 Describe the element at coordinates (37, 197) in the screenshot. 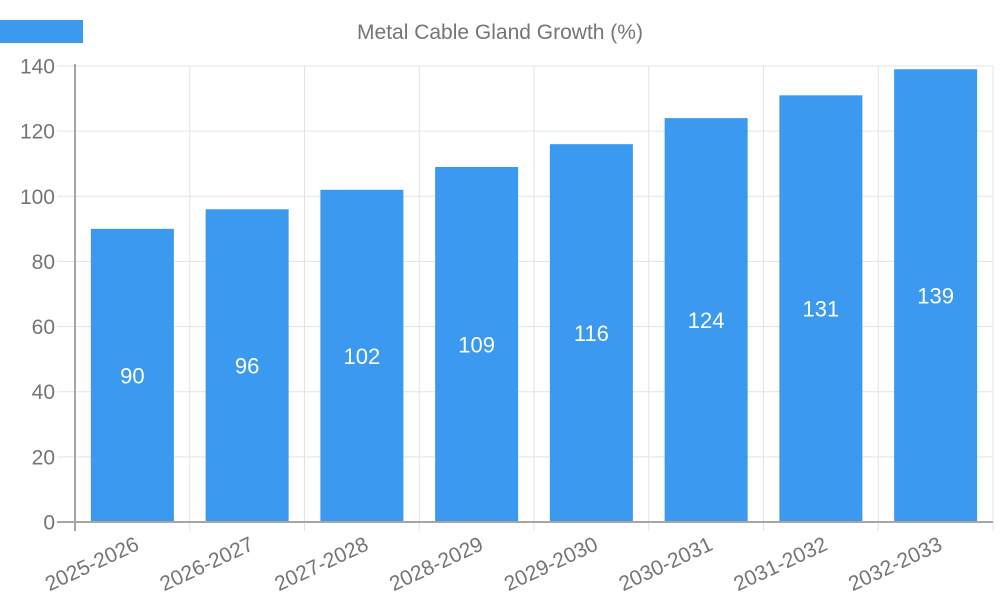

I see `y-tick-label: 100` at that location.